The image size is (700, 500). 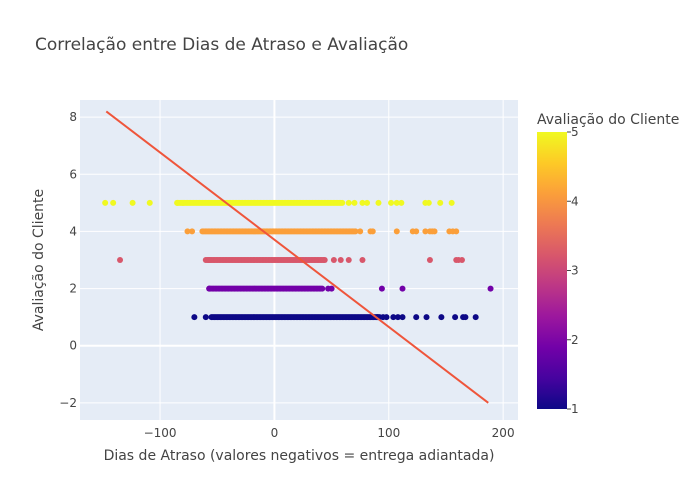 I want to click on colorbar-ticks: 1 2 3 4 5, so click(x=573, y=270).